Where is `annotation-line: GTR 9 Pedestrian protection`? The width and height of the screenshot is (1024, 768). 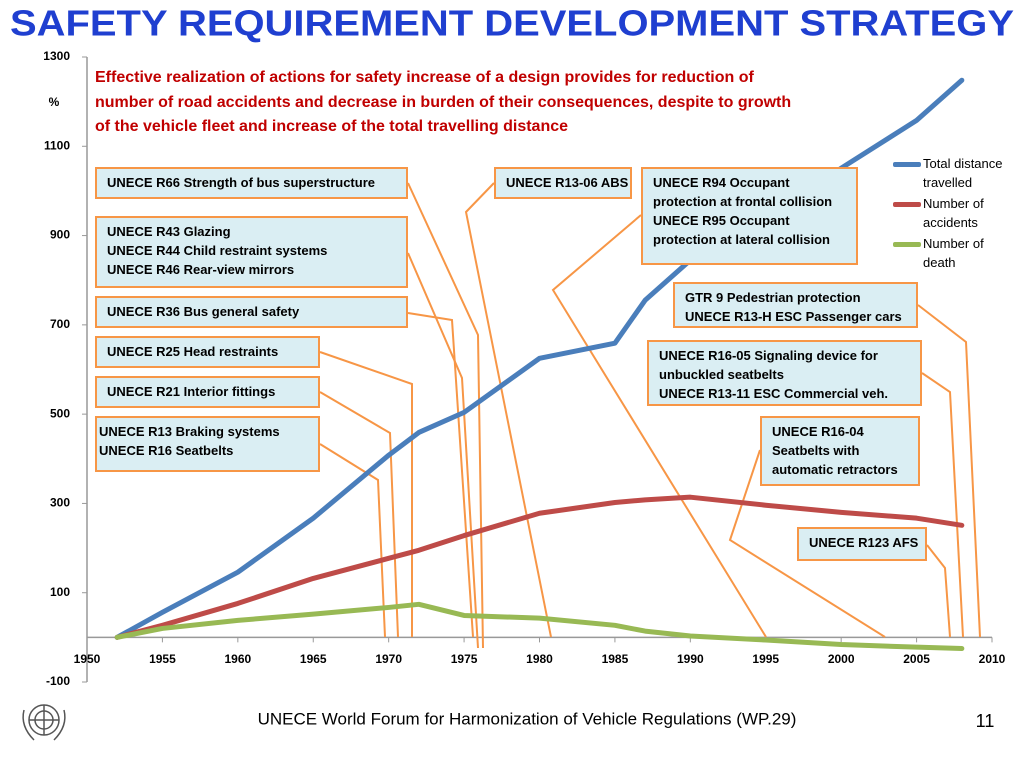
annotation-line: GTR 9 Pedestrian protection is located at coordinates (773, 297).